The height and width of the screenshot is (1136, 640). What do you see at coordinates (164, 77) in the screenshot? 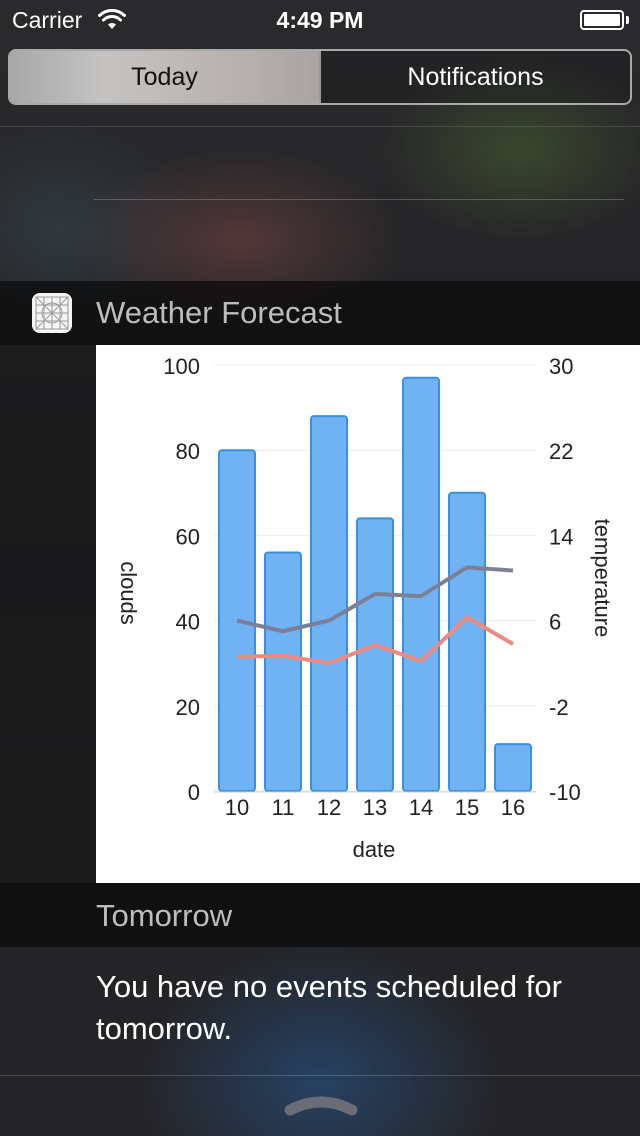
I see `tab-today: Today` at bounding box center [164, 77].